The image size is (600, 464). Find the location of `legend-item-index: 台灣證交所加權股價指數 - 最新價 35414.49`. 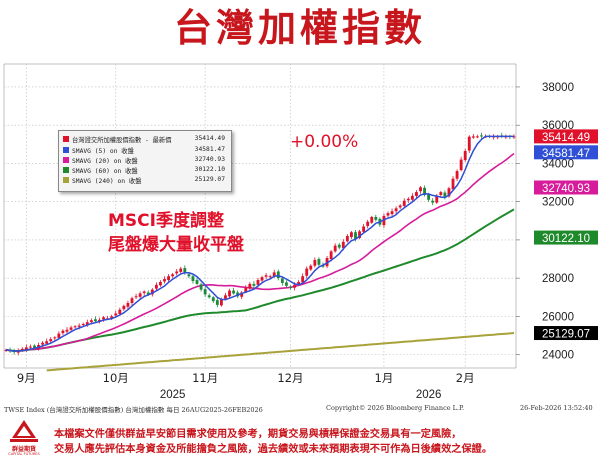

legend-item-index: 台灣證交所加權股價指數 - 最新價 35414.49 is located at coordinates (145, 139).